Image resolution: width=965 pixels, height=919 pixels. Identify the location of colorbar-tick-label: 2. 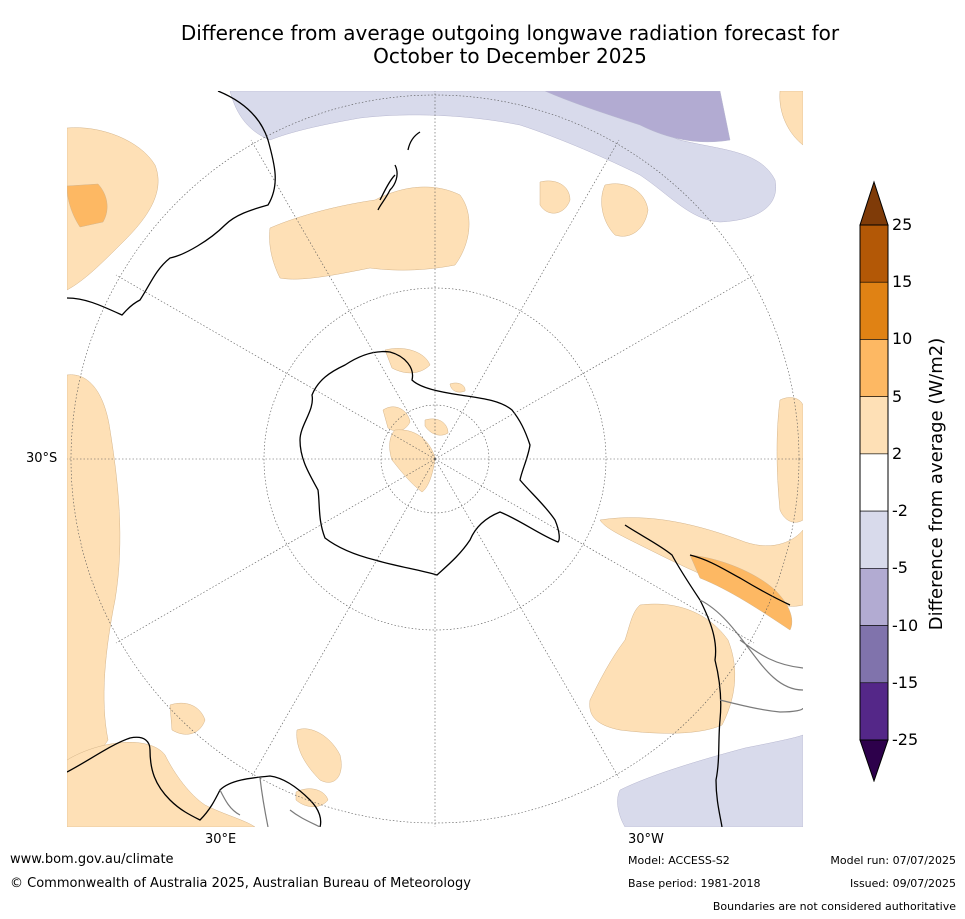
(897, 453).